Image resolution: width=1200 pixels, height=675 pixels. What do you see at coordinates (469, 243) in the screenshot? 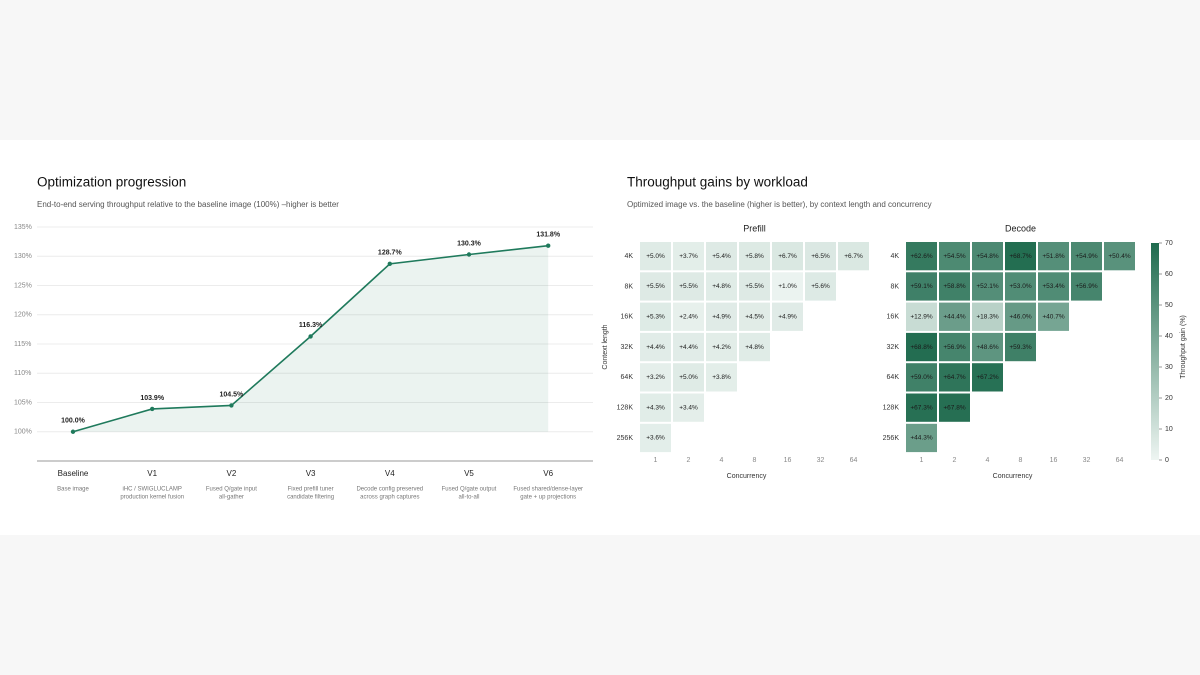
I see `value-label: 130.3%` at bounding box center [469, 243].